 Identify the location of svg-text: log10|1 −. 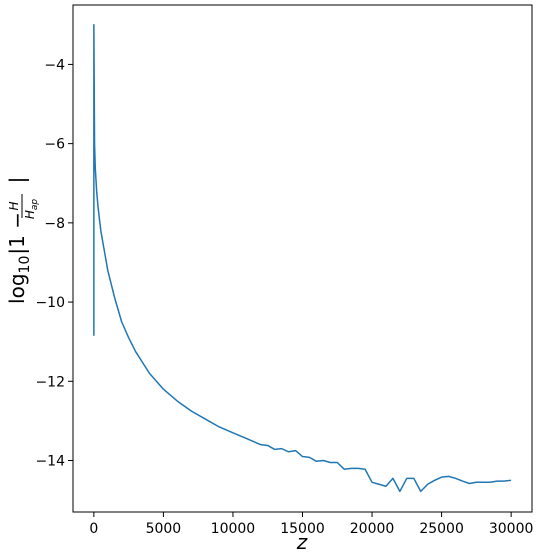
(19, 258).